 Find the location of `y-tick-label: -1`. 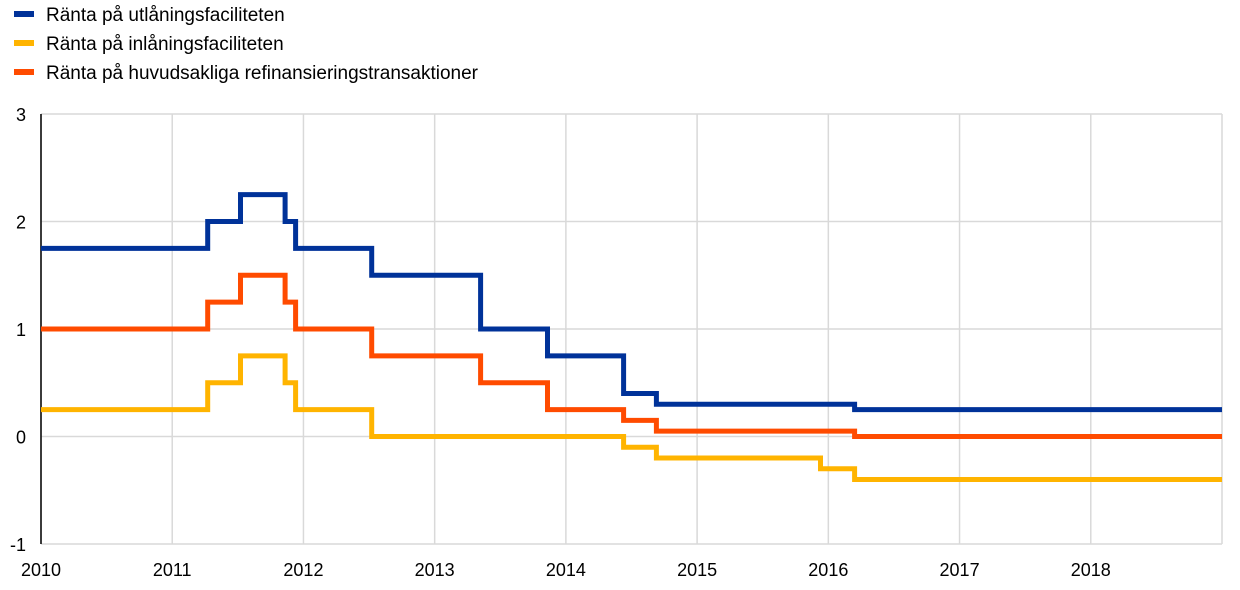

y-tick-label: -1 is located at coordinates (18, 545).